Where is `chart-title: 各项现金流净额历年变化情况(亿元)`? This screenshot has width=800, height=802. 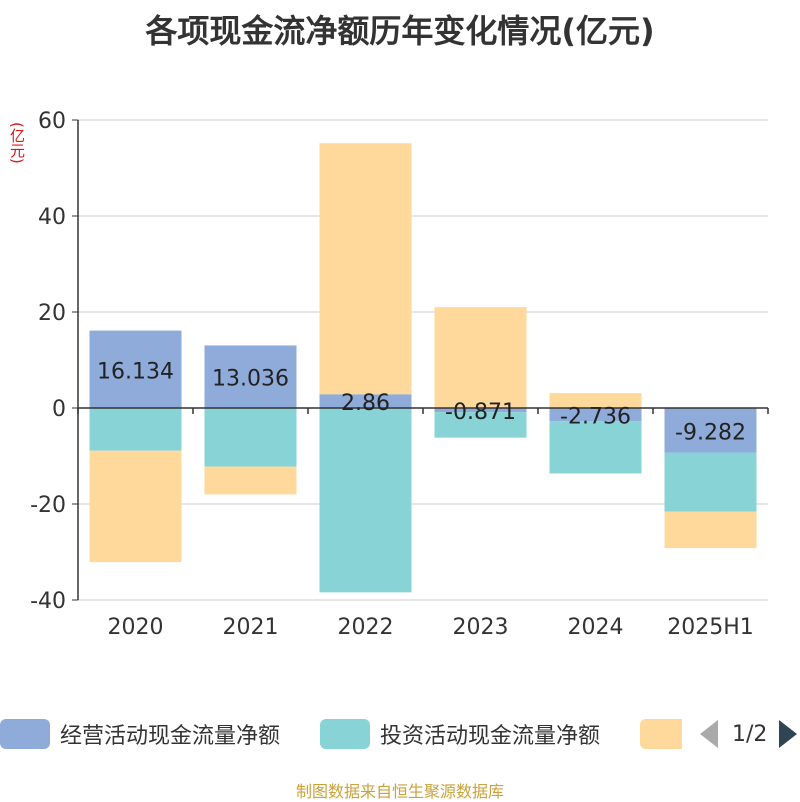 chart-title: 各项现金流净额历年变化情况(亿元) is located at coordinates (400, 31).